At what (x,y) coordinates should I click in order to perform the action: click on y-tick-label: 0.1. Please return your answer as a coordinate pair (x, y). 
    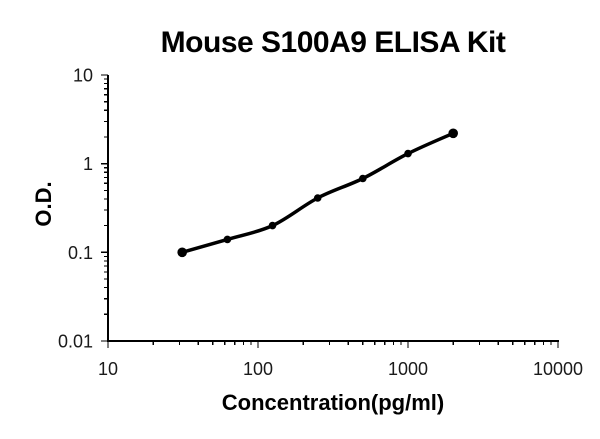
    Looking at the image, I should click on (80, 253).